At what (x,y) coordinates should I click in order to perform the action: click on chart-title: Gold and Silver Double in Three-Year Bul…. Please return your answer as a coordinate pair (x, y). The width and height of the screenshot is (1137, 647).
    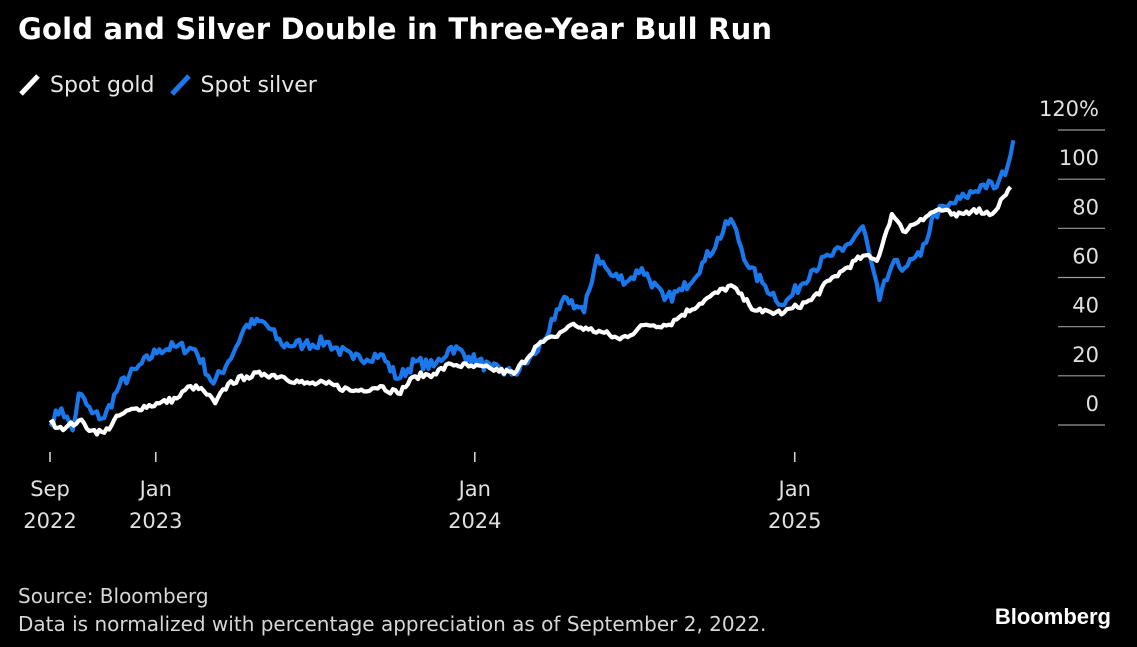
    Looking at the image, I should click on (395, 29).